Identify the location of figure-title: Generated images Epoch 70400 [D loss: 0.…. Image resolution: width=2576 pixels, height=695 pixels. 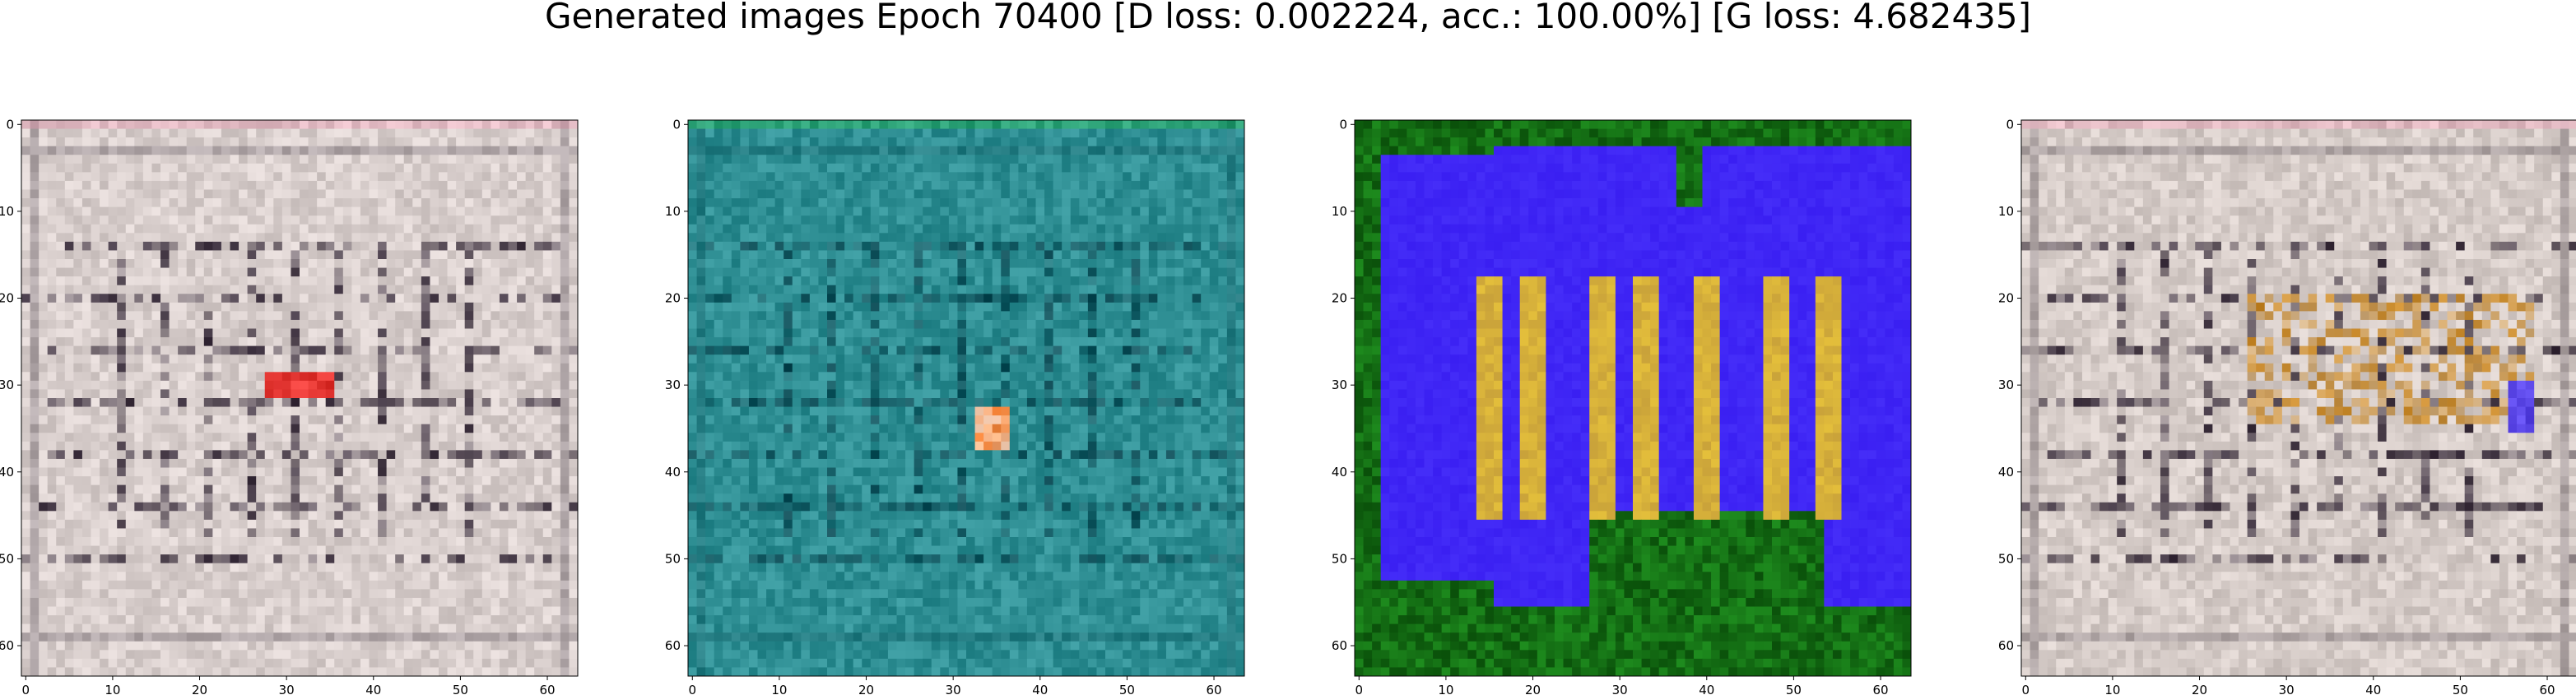
(1288, 19).